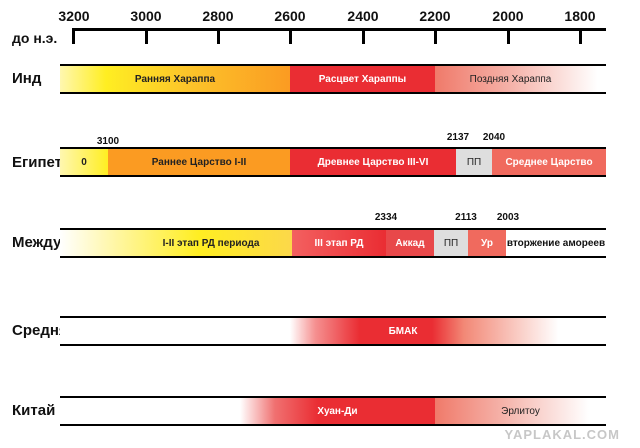 Image resolution: width=640 pixels, height=448 pixels. What do you see at coordinates (520, 411) in the screenshot?
I see `segment-erlitou: Эрлитоу` at bounding box center [520, 411].